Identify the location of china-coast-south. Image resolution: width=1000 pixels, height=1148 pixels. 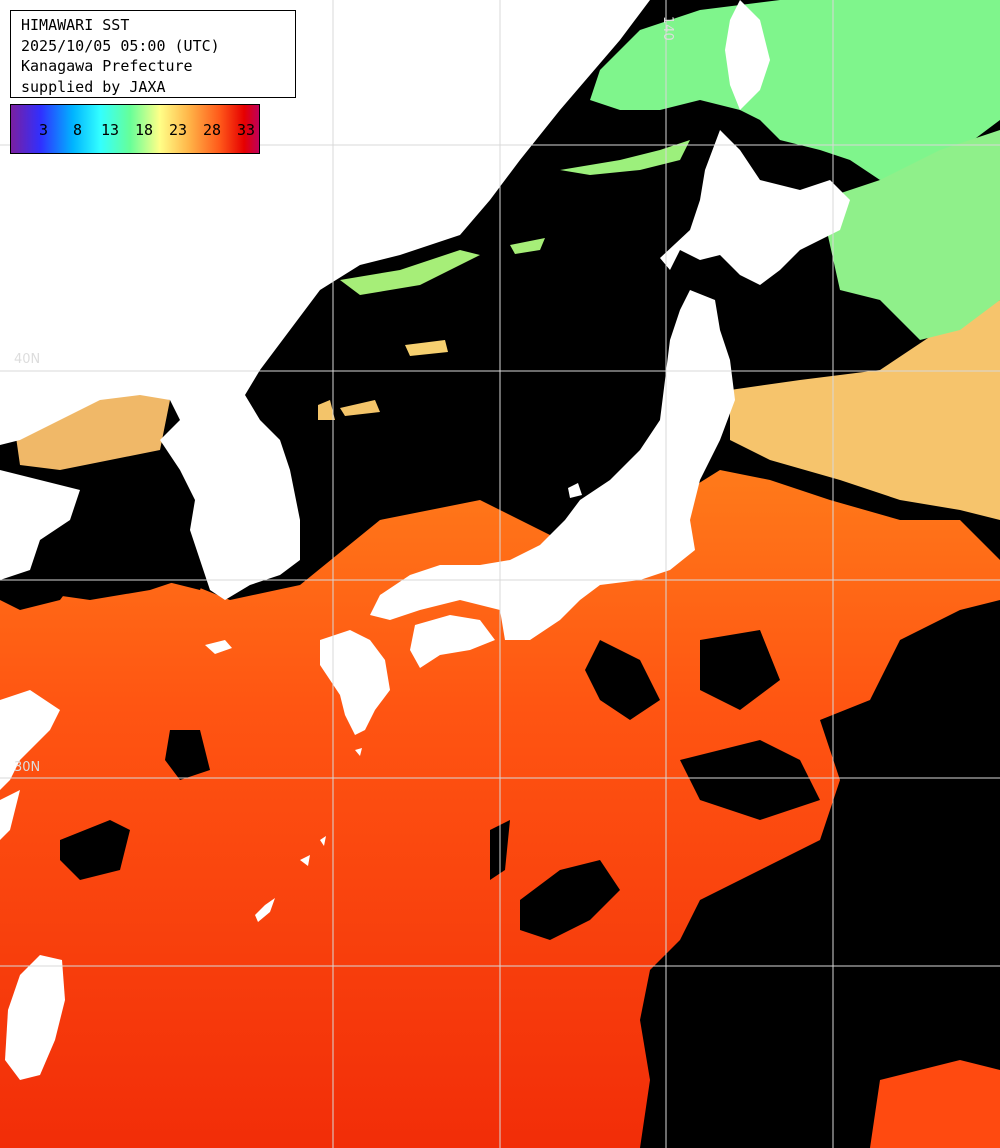
(30, 740).